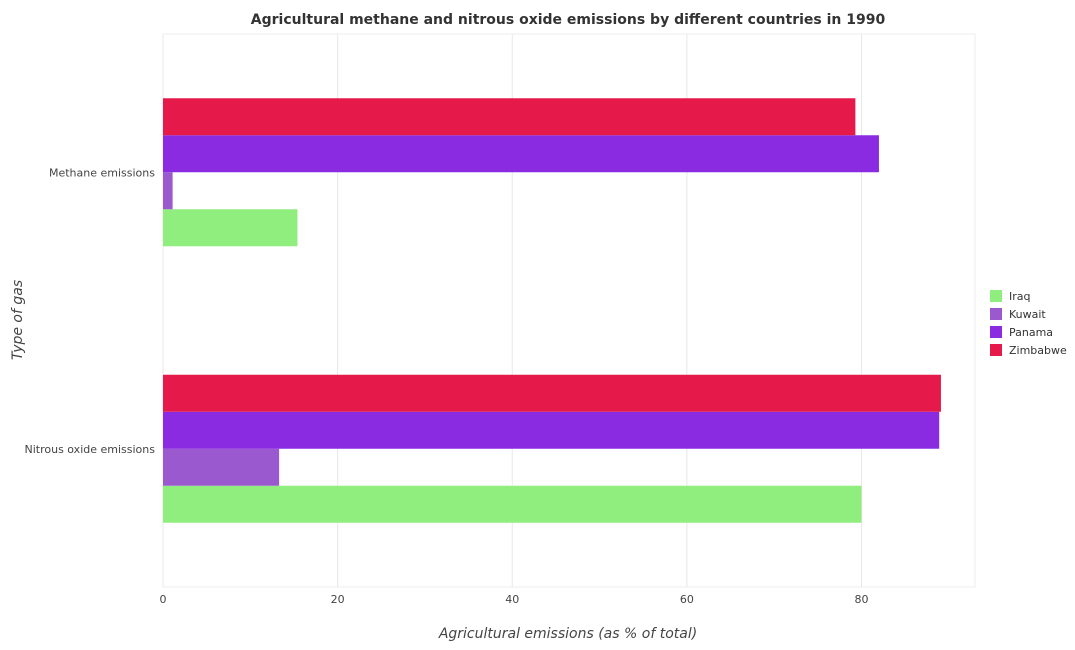 The height and width of the screenshot is (650, 1075). Describe the element at coordinates (512, 599) in the screenshot. I see `x-tick-label: 40` at that location.